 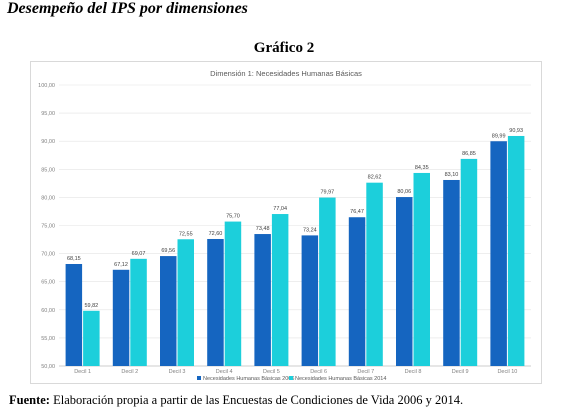 What do you see at coordinates (452, 175) in the screenshot?
I see `data-label: 83,10` at bounding box center [452, 175].